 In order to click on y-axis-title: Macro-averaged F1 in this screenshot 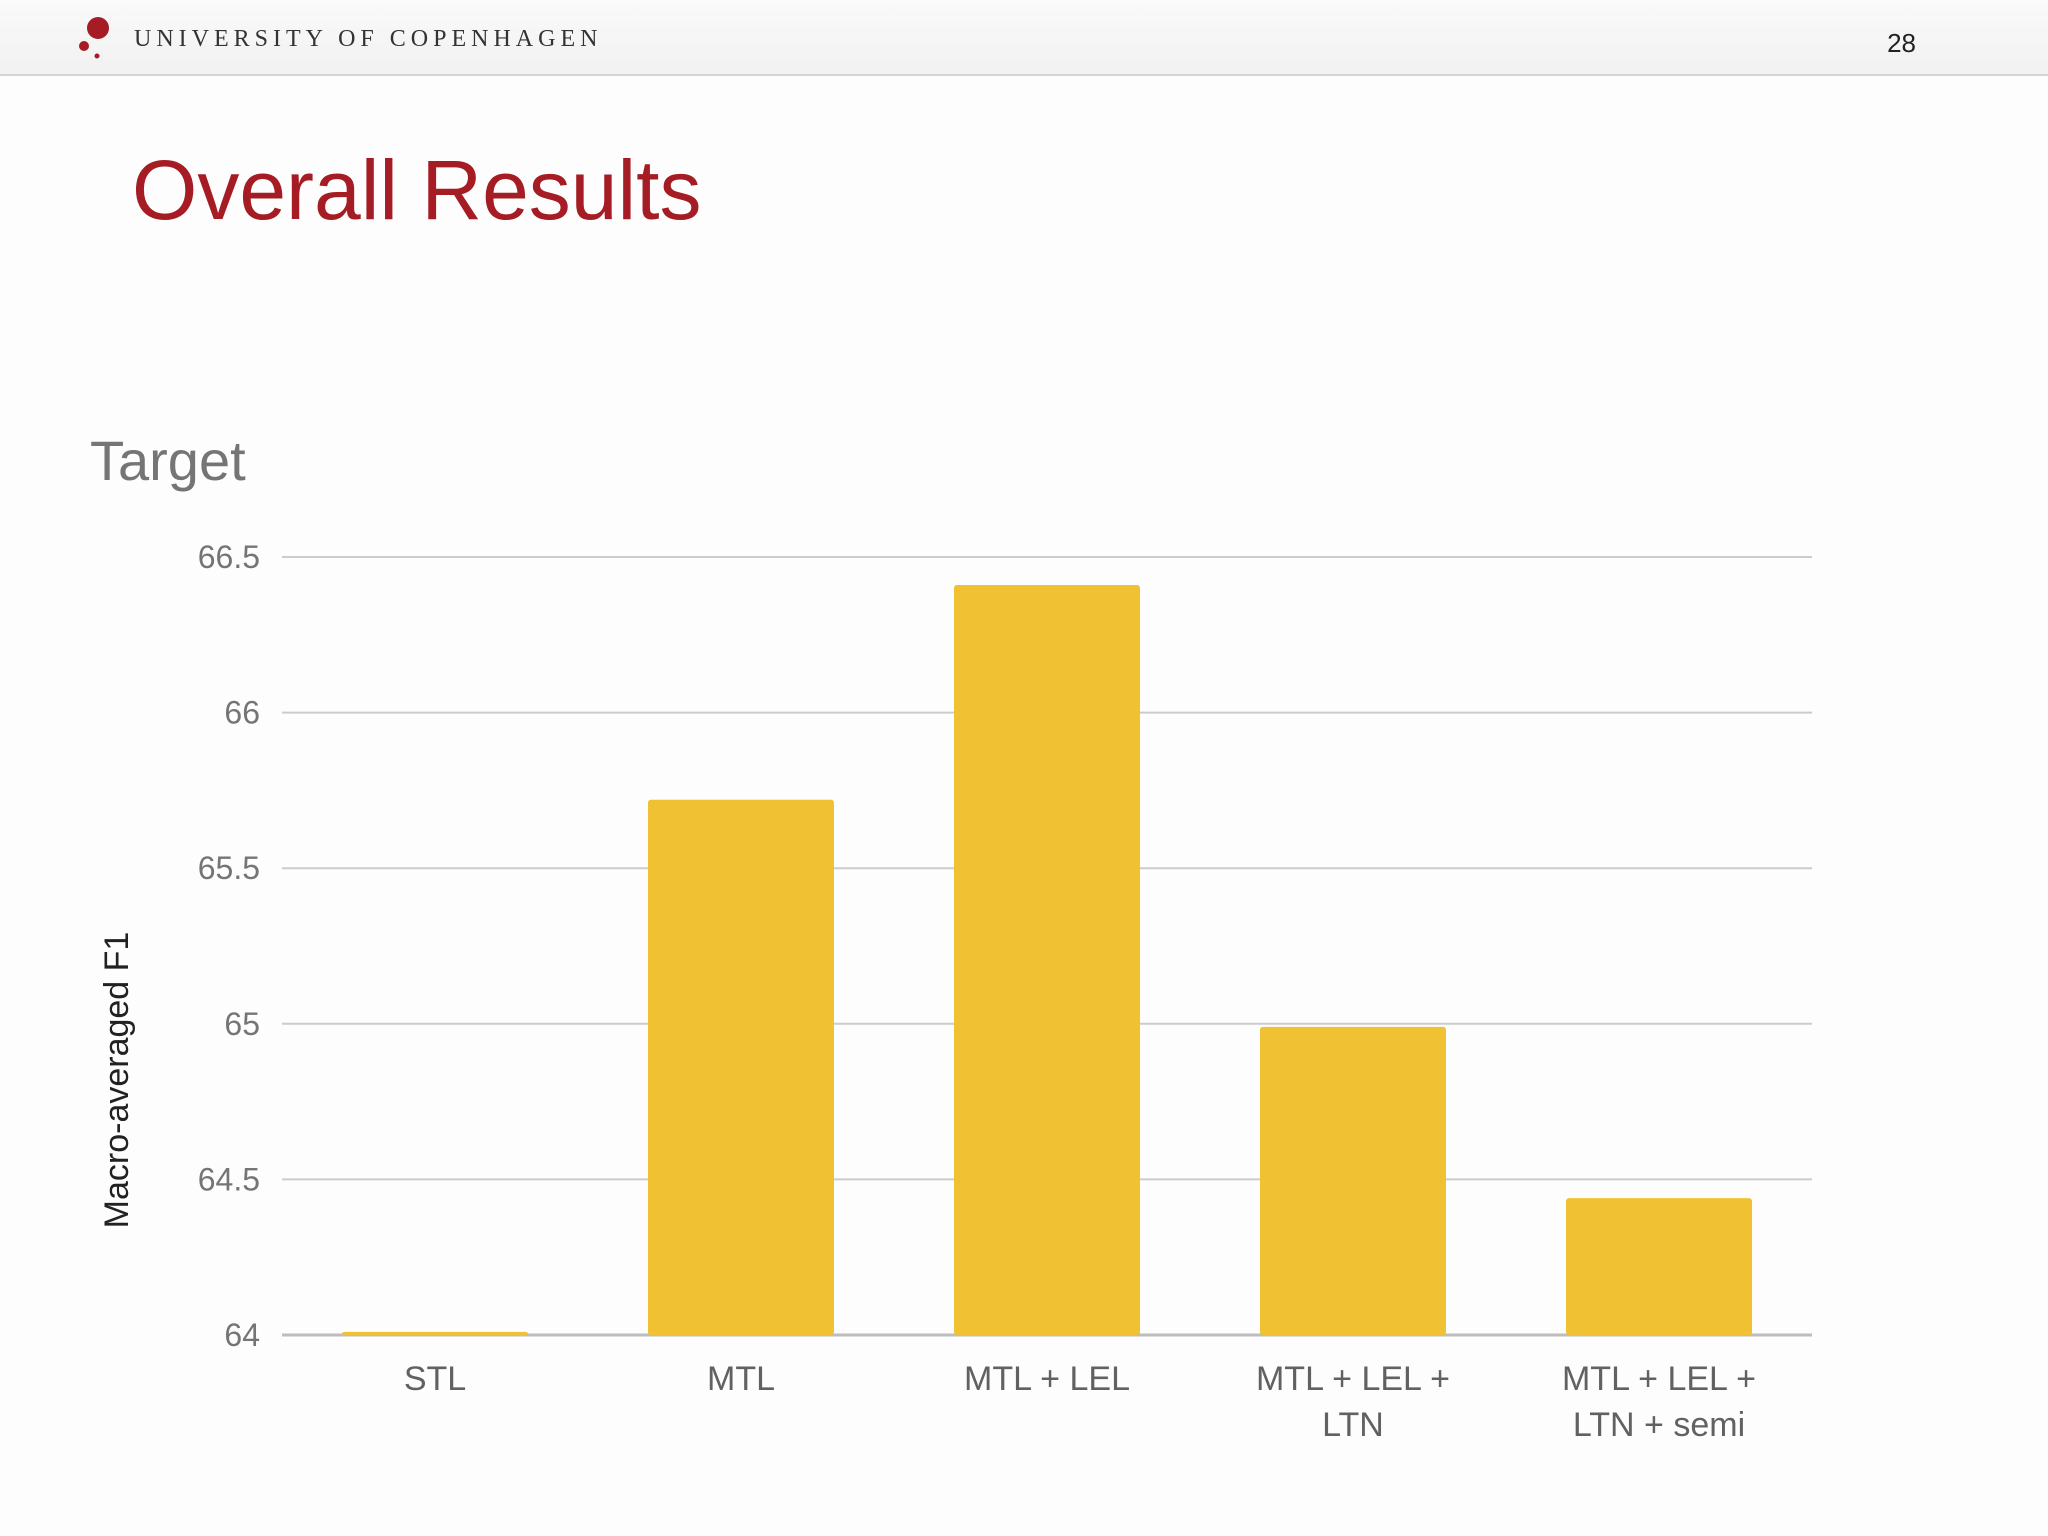, I will do `click(117, 1080)`.